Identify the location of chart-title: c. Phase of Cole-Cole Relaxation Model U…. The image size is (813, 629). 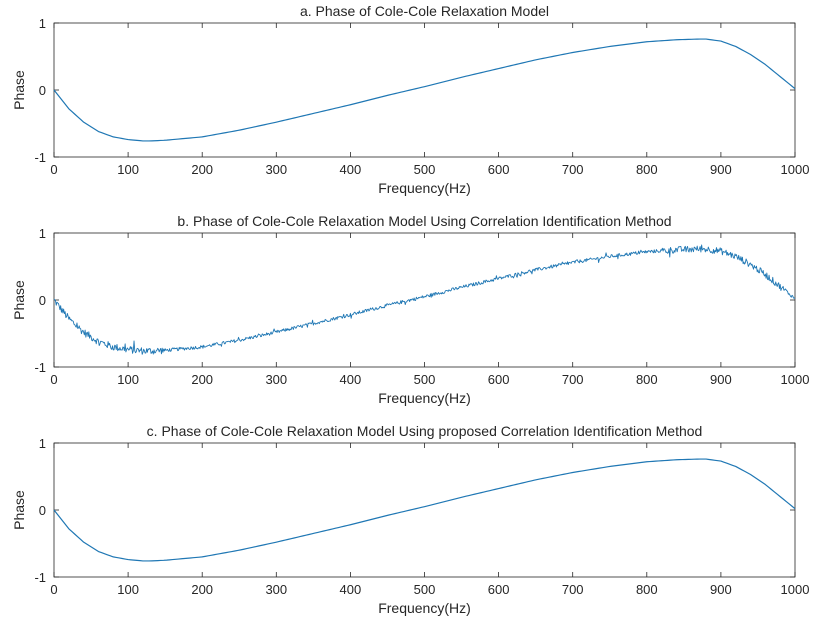
(425, 431).